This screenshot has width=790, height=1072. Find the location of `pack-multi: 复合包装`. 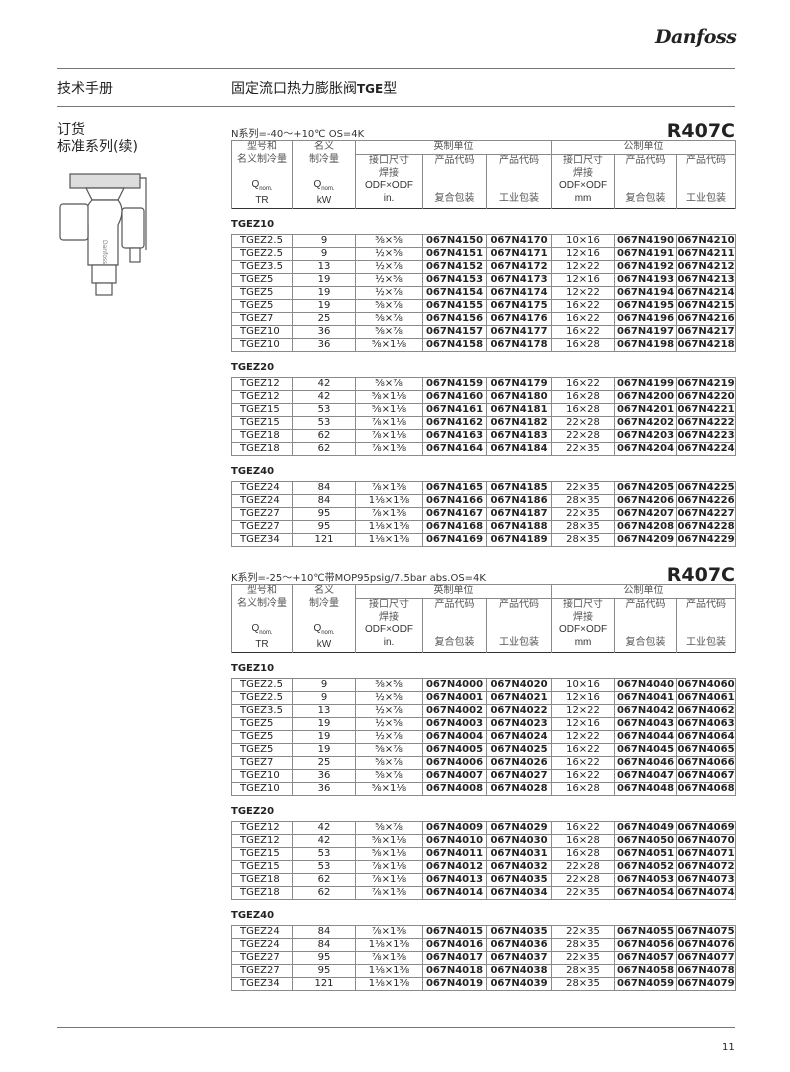

pack-multi: 复合包装 is located at coordinates (645, 642).